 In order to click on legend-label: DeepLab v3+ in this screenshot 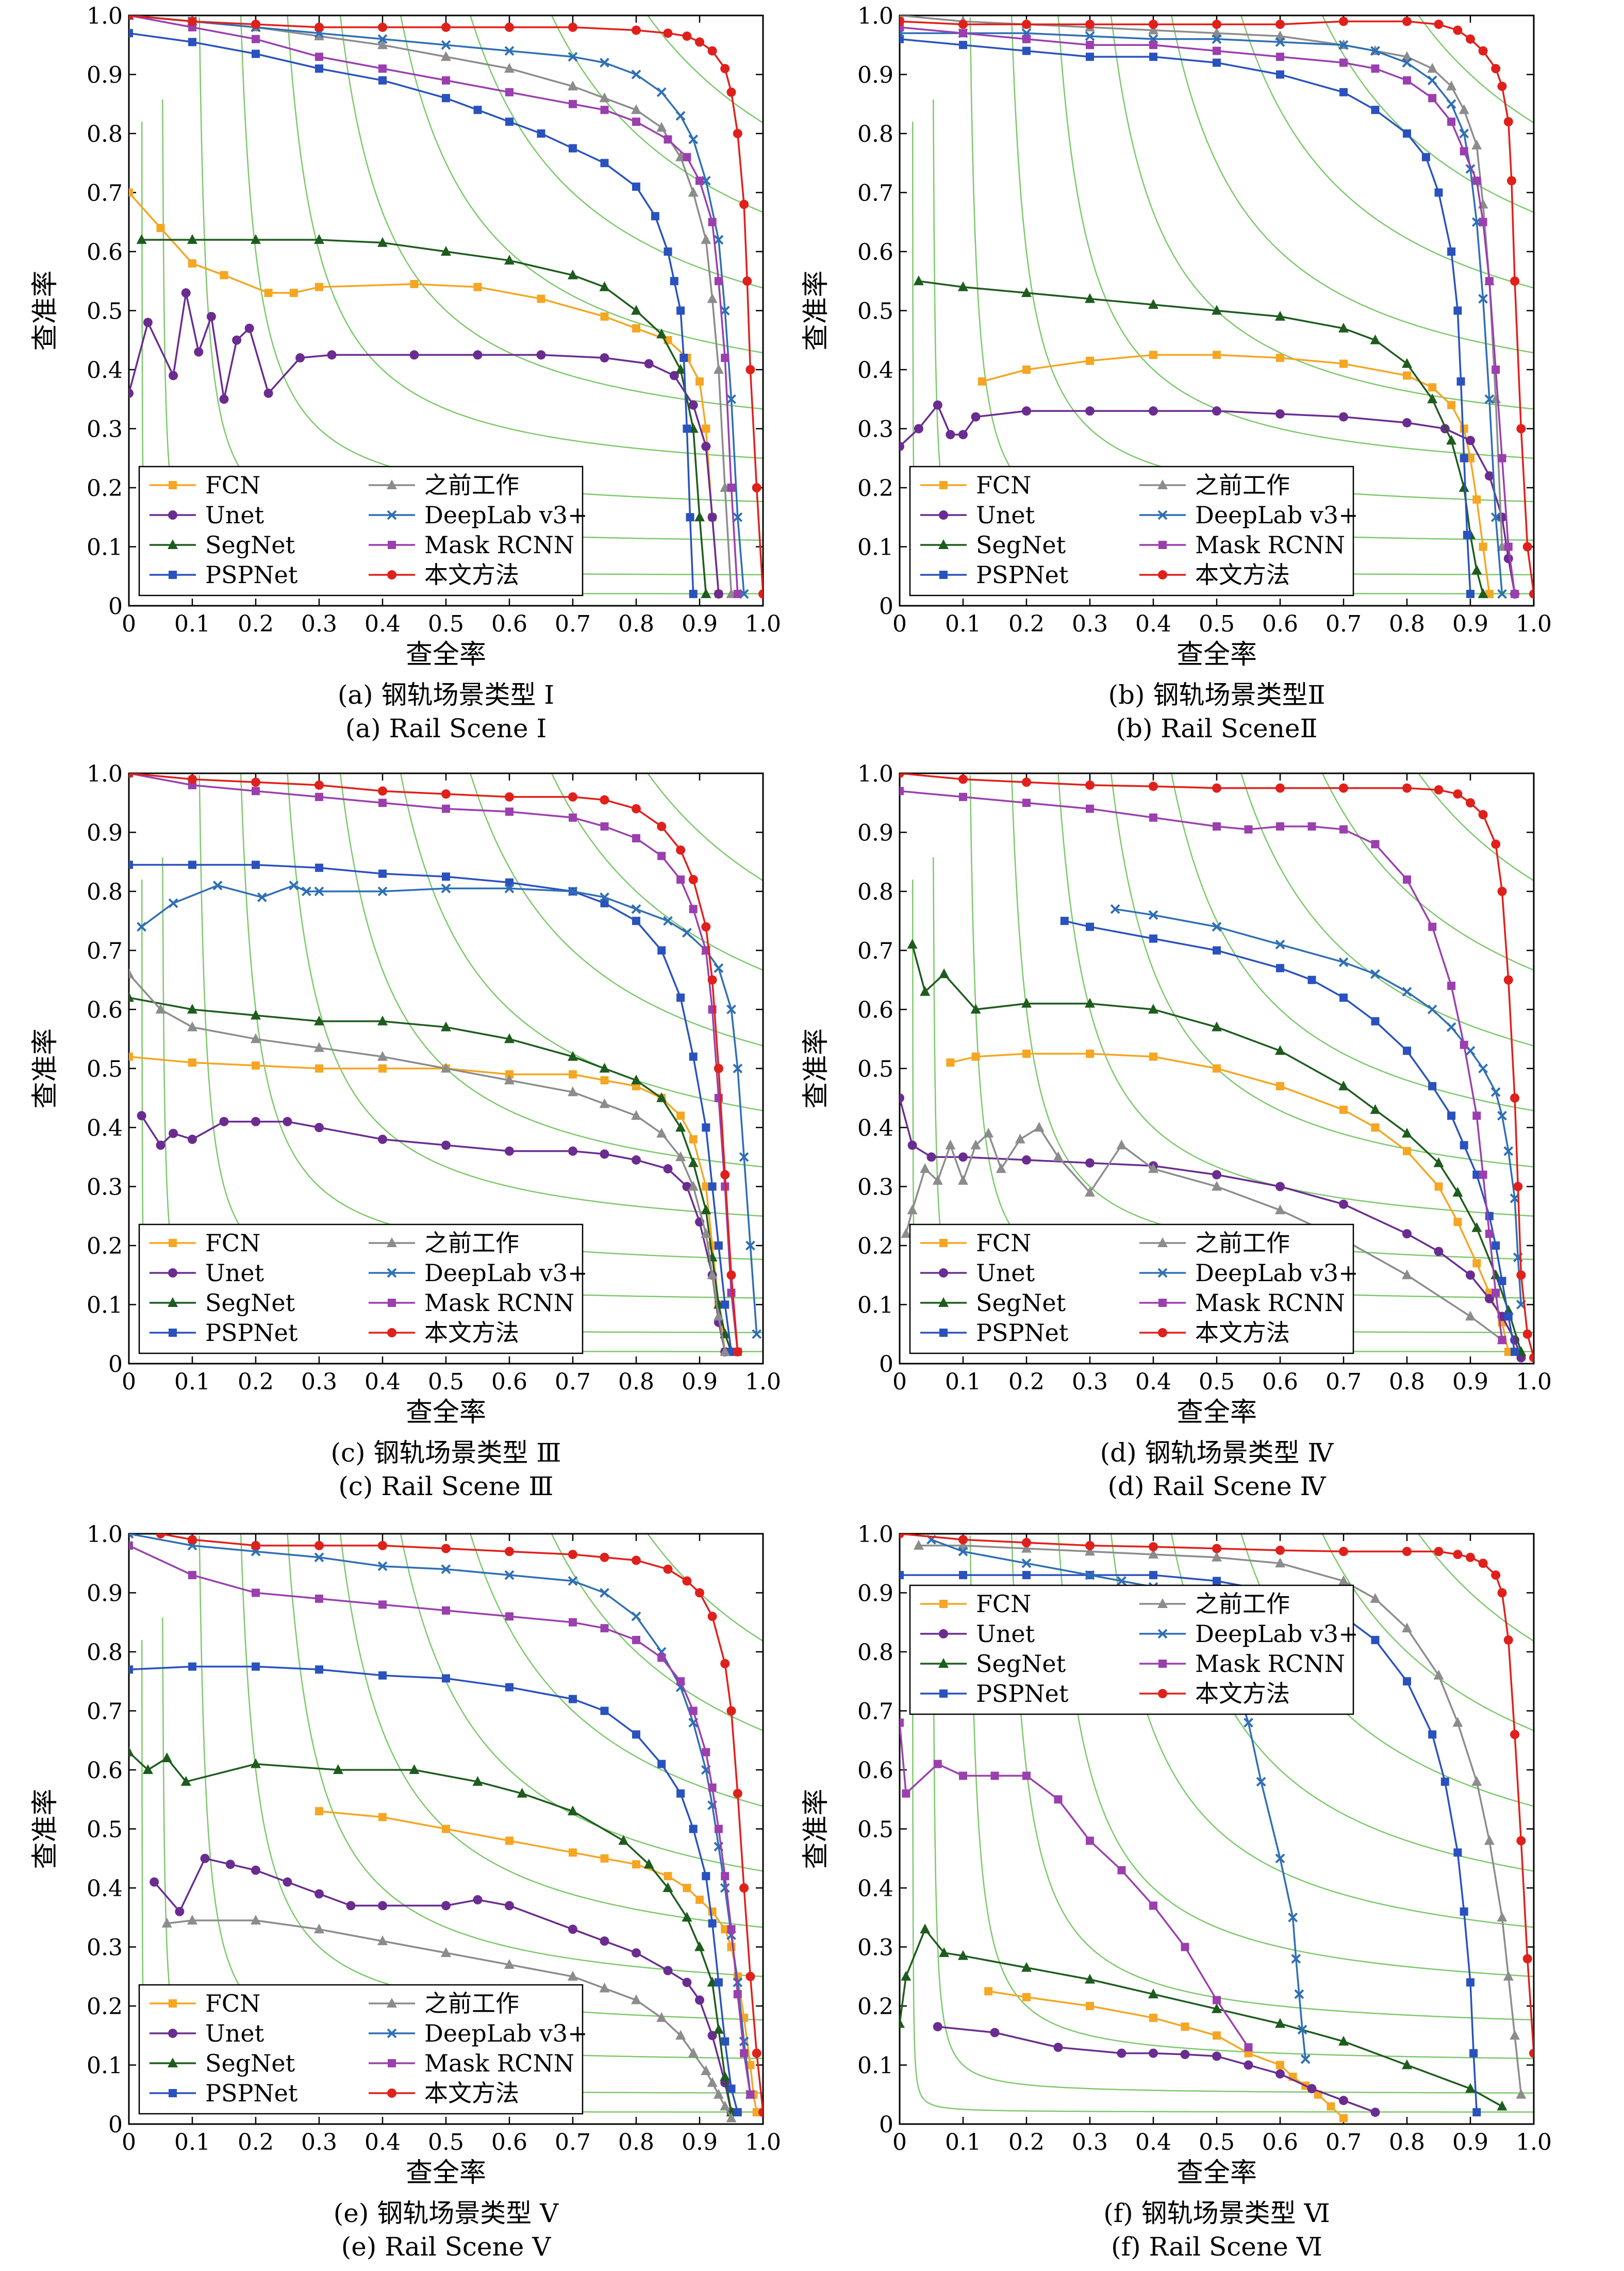, I will do `click(1276, 515)`.